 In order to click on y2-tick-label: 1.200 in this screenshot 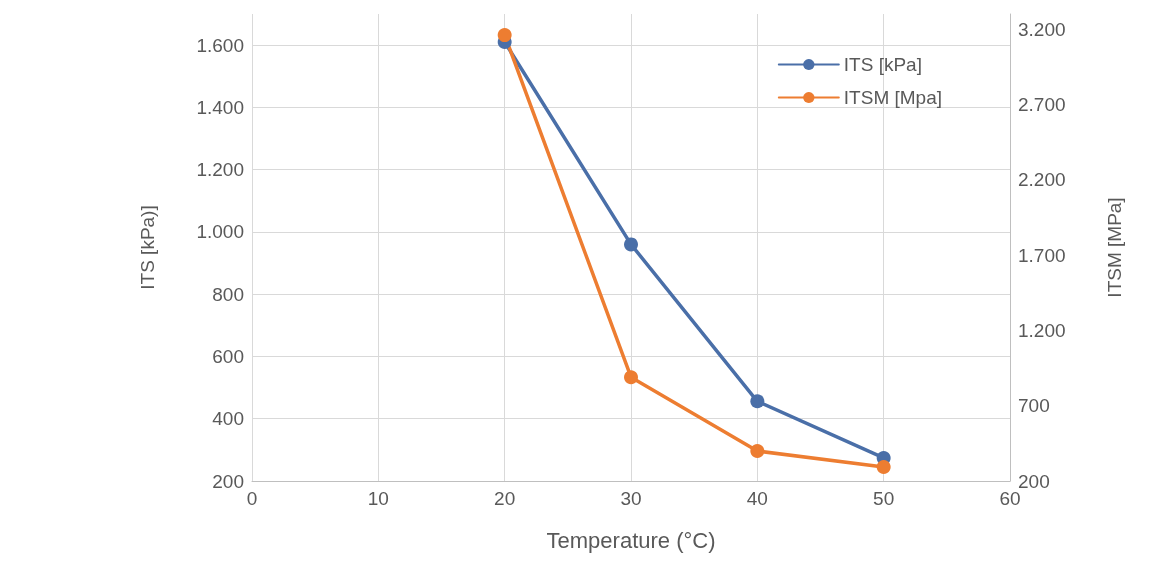, I will do `click(1042, 330)`.